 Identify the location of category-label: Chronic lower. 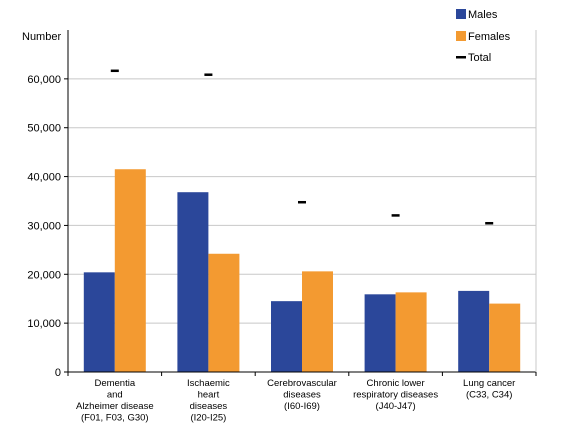
(396, 383).